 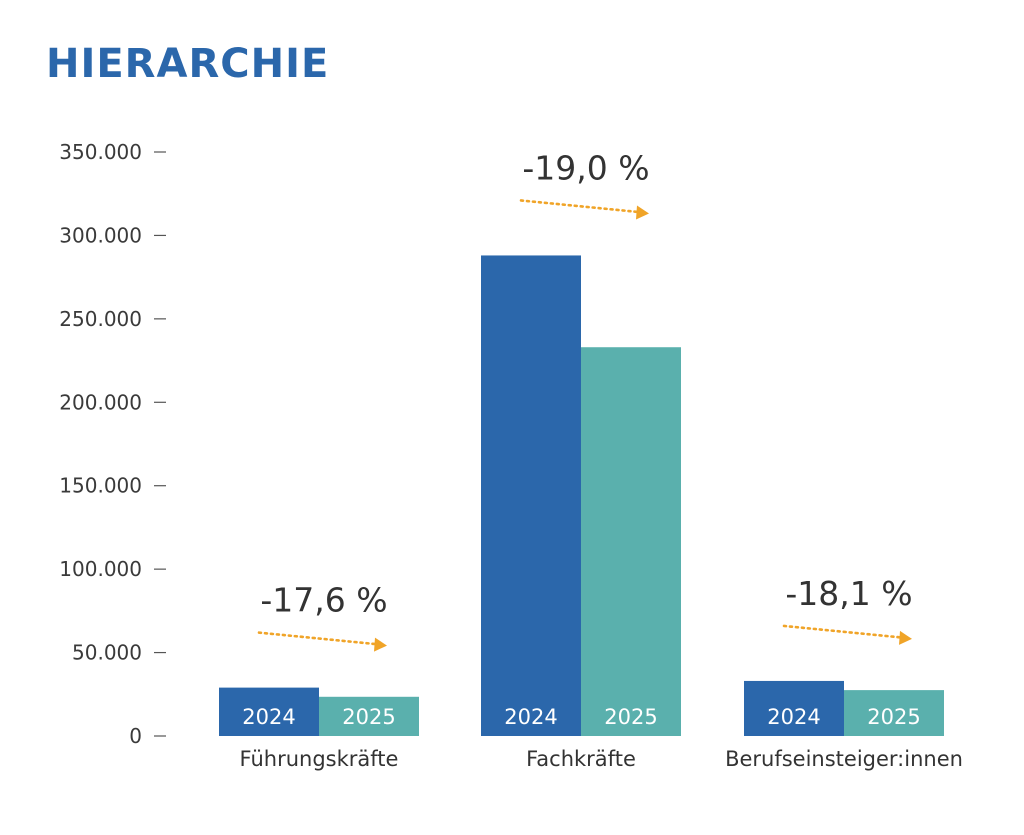 What do you see at coordinates (319, 759) in the screenshot?
I see `category-label: Führungskräfte` at bounding box center [319, 759].